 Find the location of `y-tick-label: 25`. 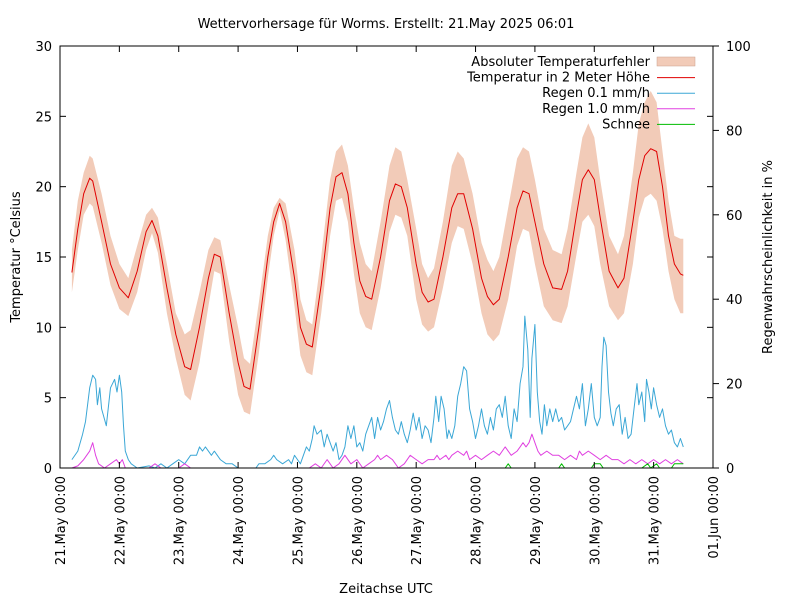

y-tick-label: 25 is located at coordinates (43, 117).